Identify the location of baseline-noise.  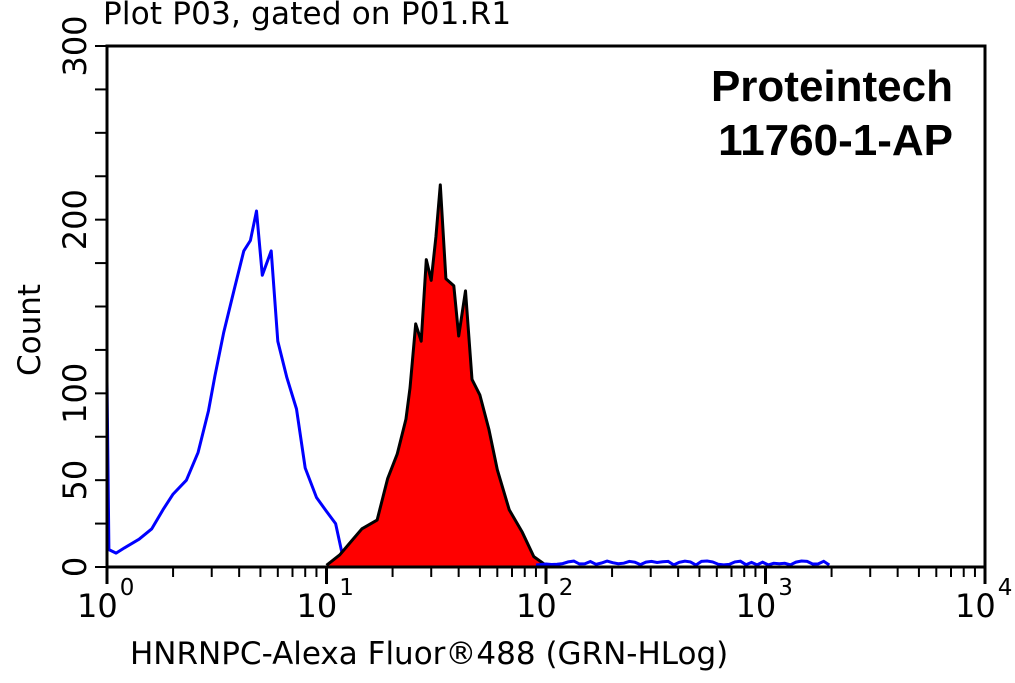
(683, 563).